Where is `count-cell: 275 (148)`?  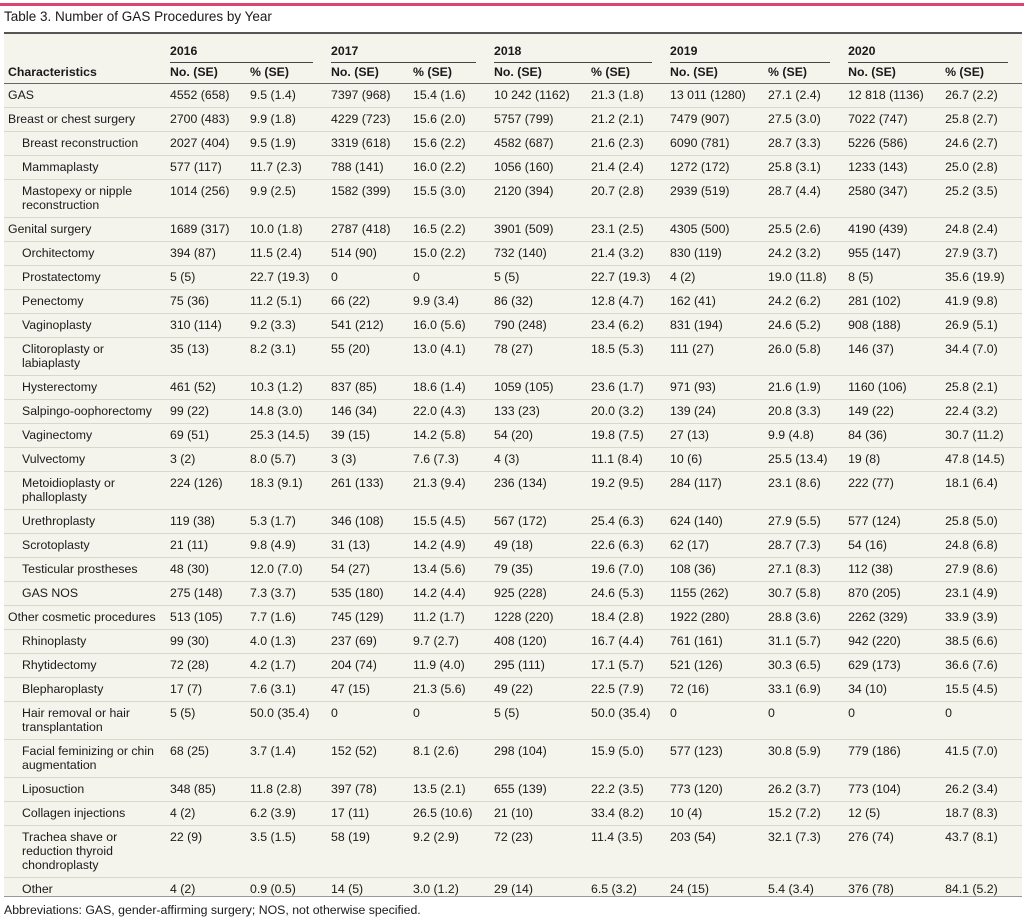
count-cell: 275 (148) is located at coordinates (196, 593).